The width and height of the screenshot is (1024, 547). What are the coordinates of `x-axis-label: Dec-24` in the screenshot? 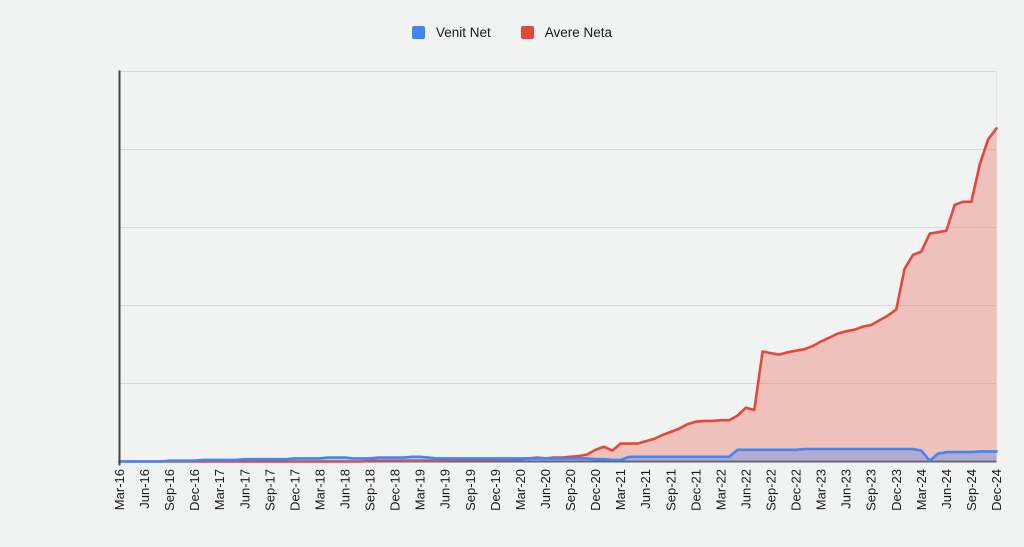 It's located at (996, 490).